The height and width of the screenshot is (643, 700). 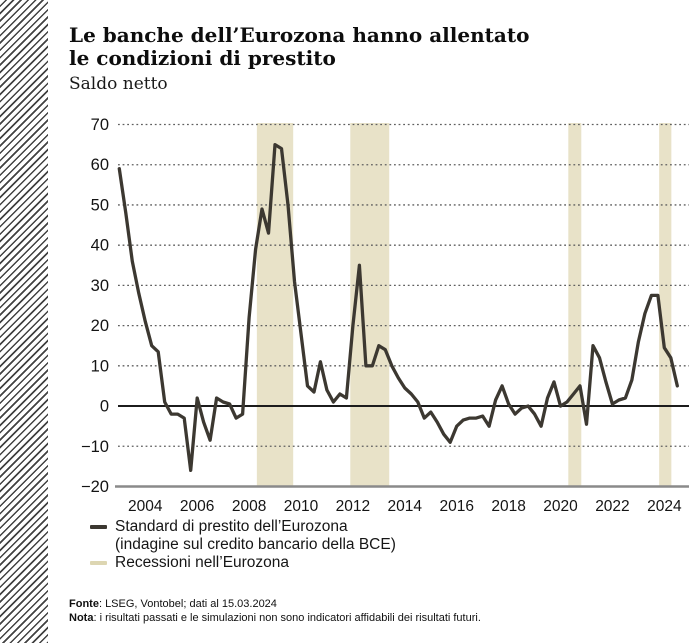 What do you see at coordinates (197, 506) in the screenshot?
I see `x-tick-label: 2006` at bounding box center [197, 506].